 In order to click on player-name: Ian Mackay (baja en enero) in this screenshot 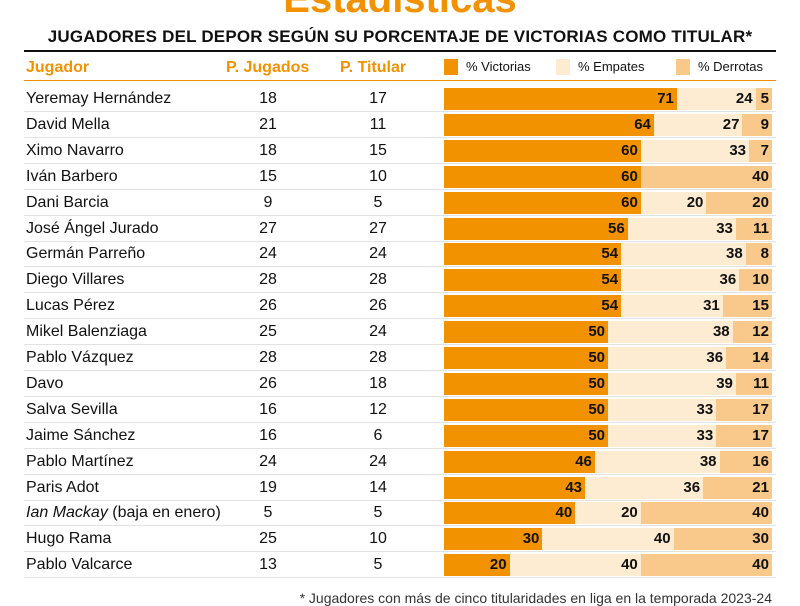, I will do `click(123, 513)`.